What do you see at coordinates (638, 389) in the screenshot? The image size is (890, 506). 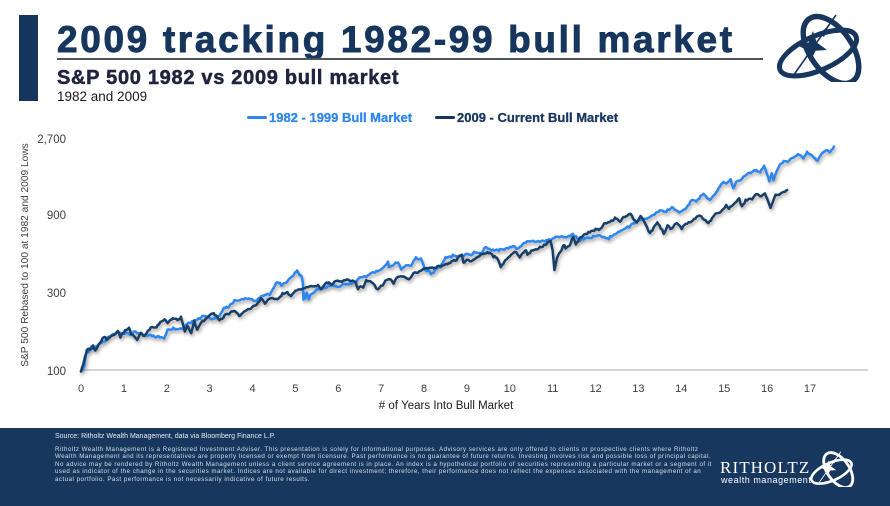 I see `svg-text: 13` at bounding box center [638, 389].